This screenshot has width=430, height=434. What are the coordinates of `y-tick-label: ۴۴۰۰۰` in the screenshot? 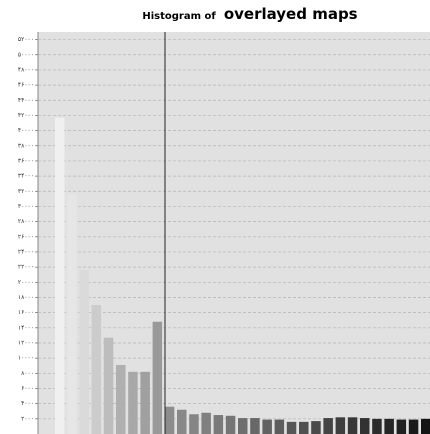 It's located at (26, 100).